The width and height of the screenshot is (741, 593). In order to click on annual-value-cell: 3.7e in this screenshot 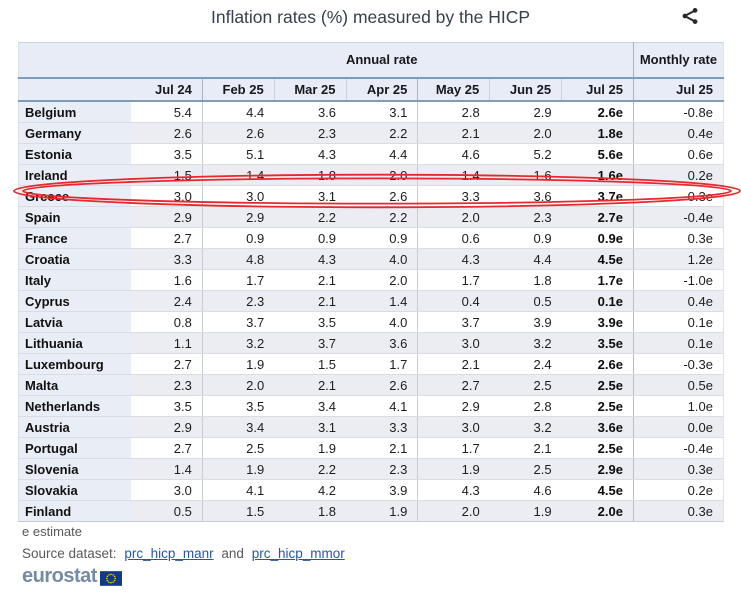, I will do `click(597, 196)`.